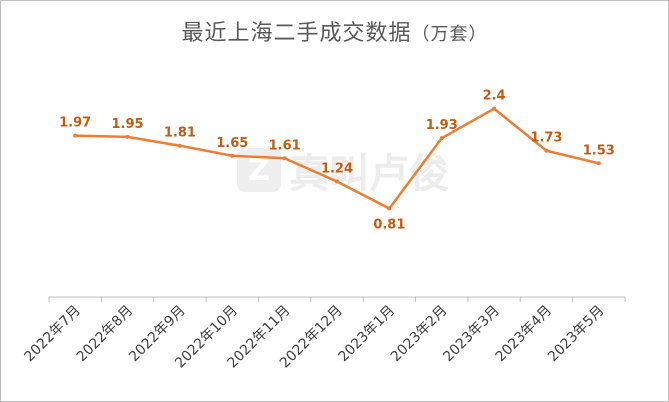 The image size is (669, 402). I want to click on watermark-text: 真叫卢俊, so click(369, 174).